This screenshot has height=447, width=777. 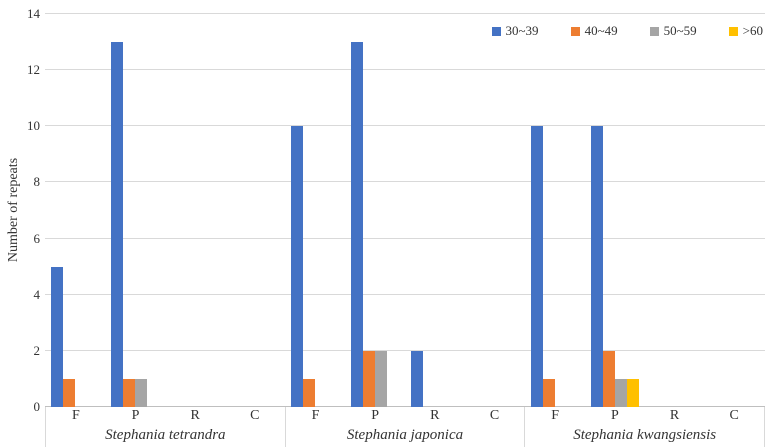 What do you see at coordinates (37, 350) in the screenshot?
I see `y-axis-tick: 2` at bounding box center [37, 350].